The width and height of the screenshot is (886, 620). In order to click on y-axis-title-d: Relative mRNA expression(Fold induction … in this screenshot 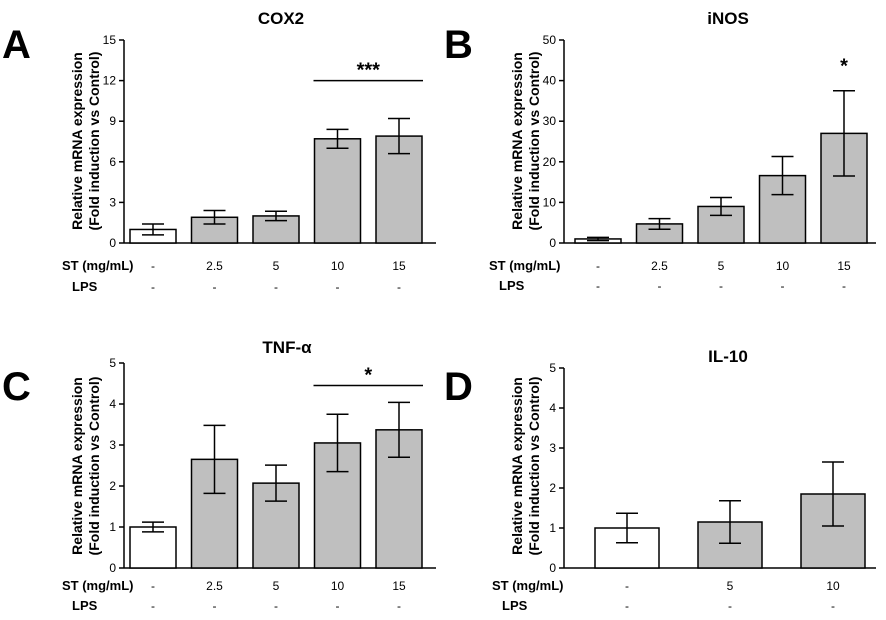, I will do `click(525, 466)`.